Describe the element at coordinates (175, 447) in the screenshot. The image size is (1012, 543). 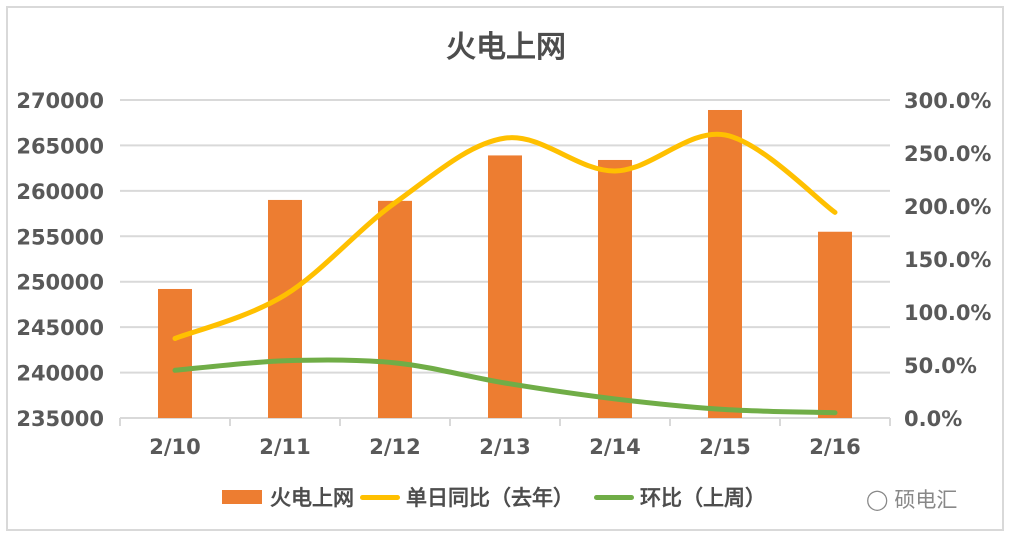
I see `x-axis-label: 2/10` at that location.